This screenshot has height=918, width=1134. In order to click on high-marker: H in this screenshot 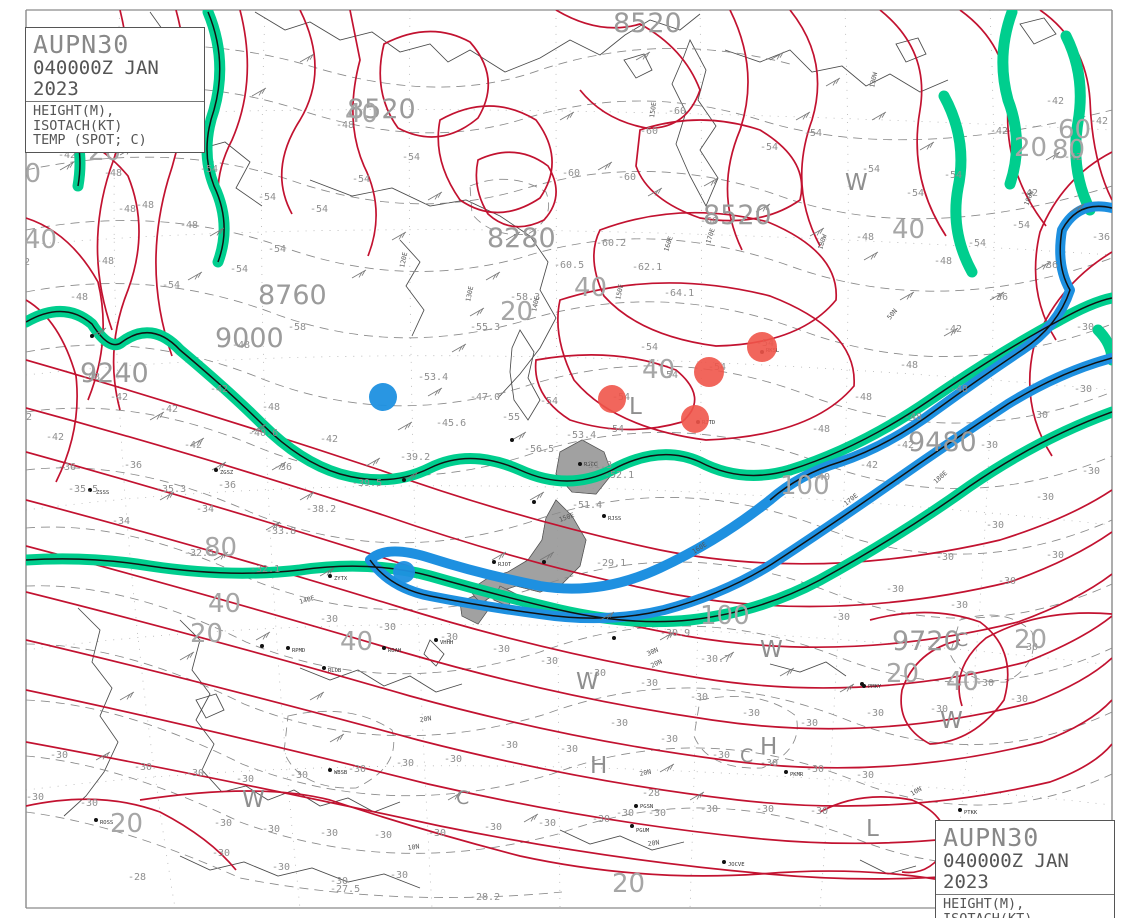, I will do `click(768, 747)`.